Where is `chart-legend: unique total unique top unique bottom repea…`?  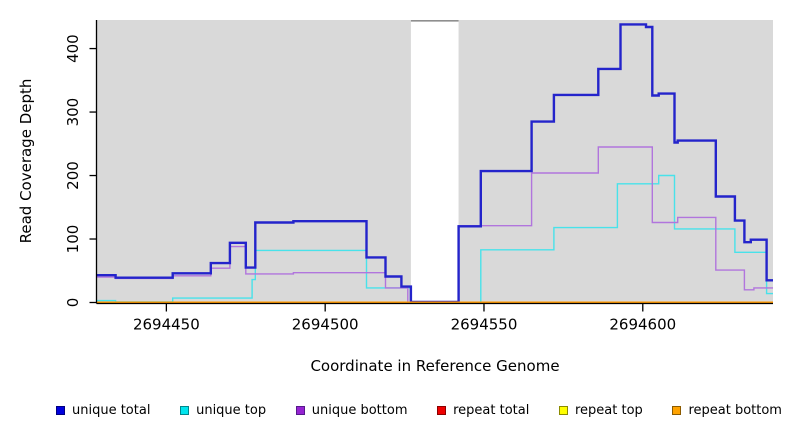
chart-legend: unique total unique top unique bottom repea… is located at coordinates (396, 410).